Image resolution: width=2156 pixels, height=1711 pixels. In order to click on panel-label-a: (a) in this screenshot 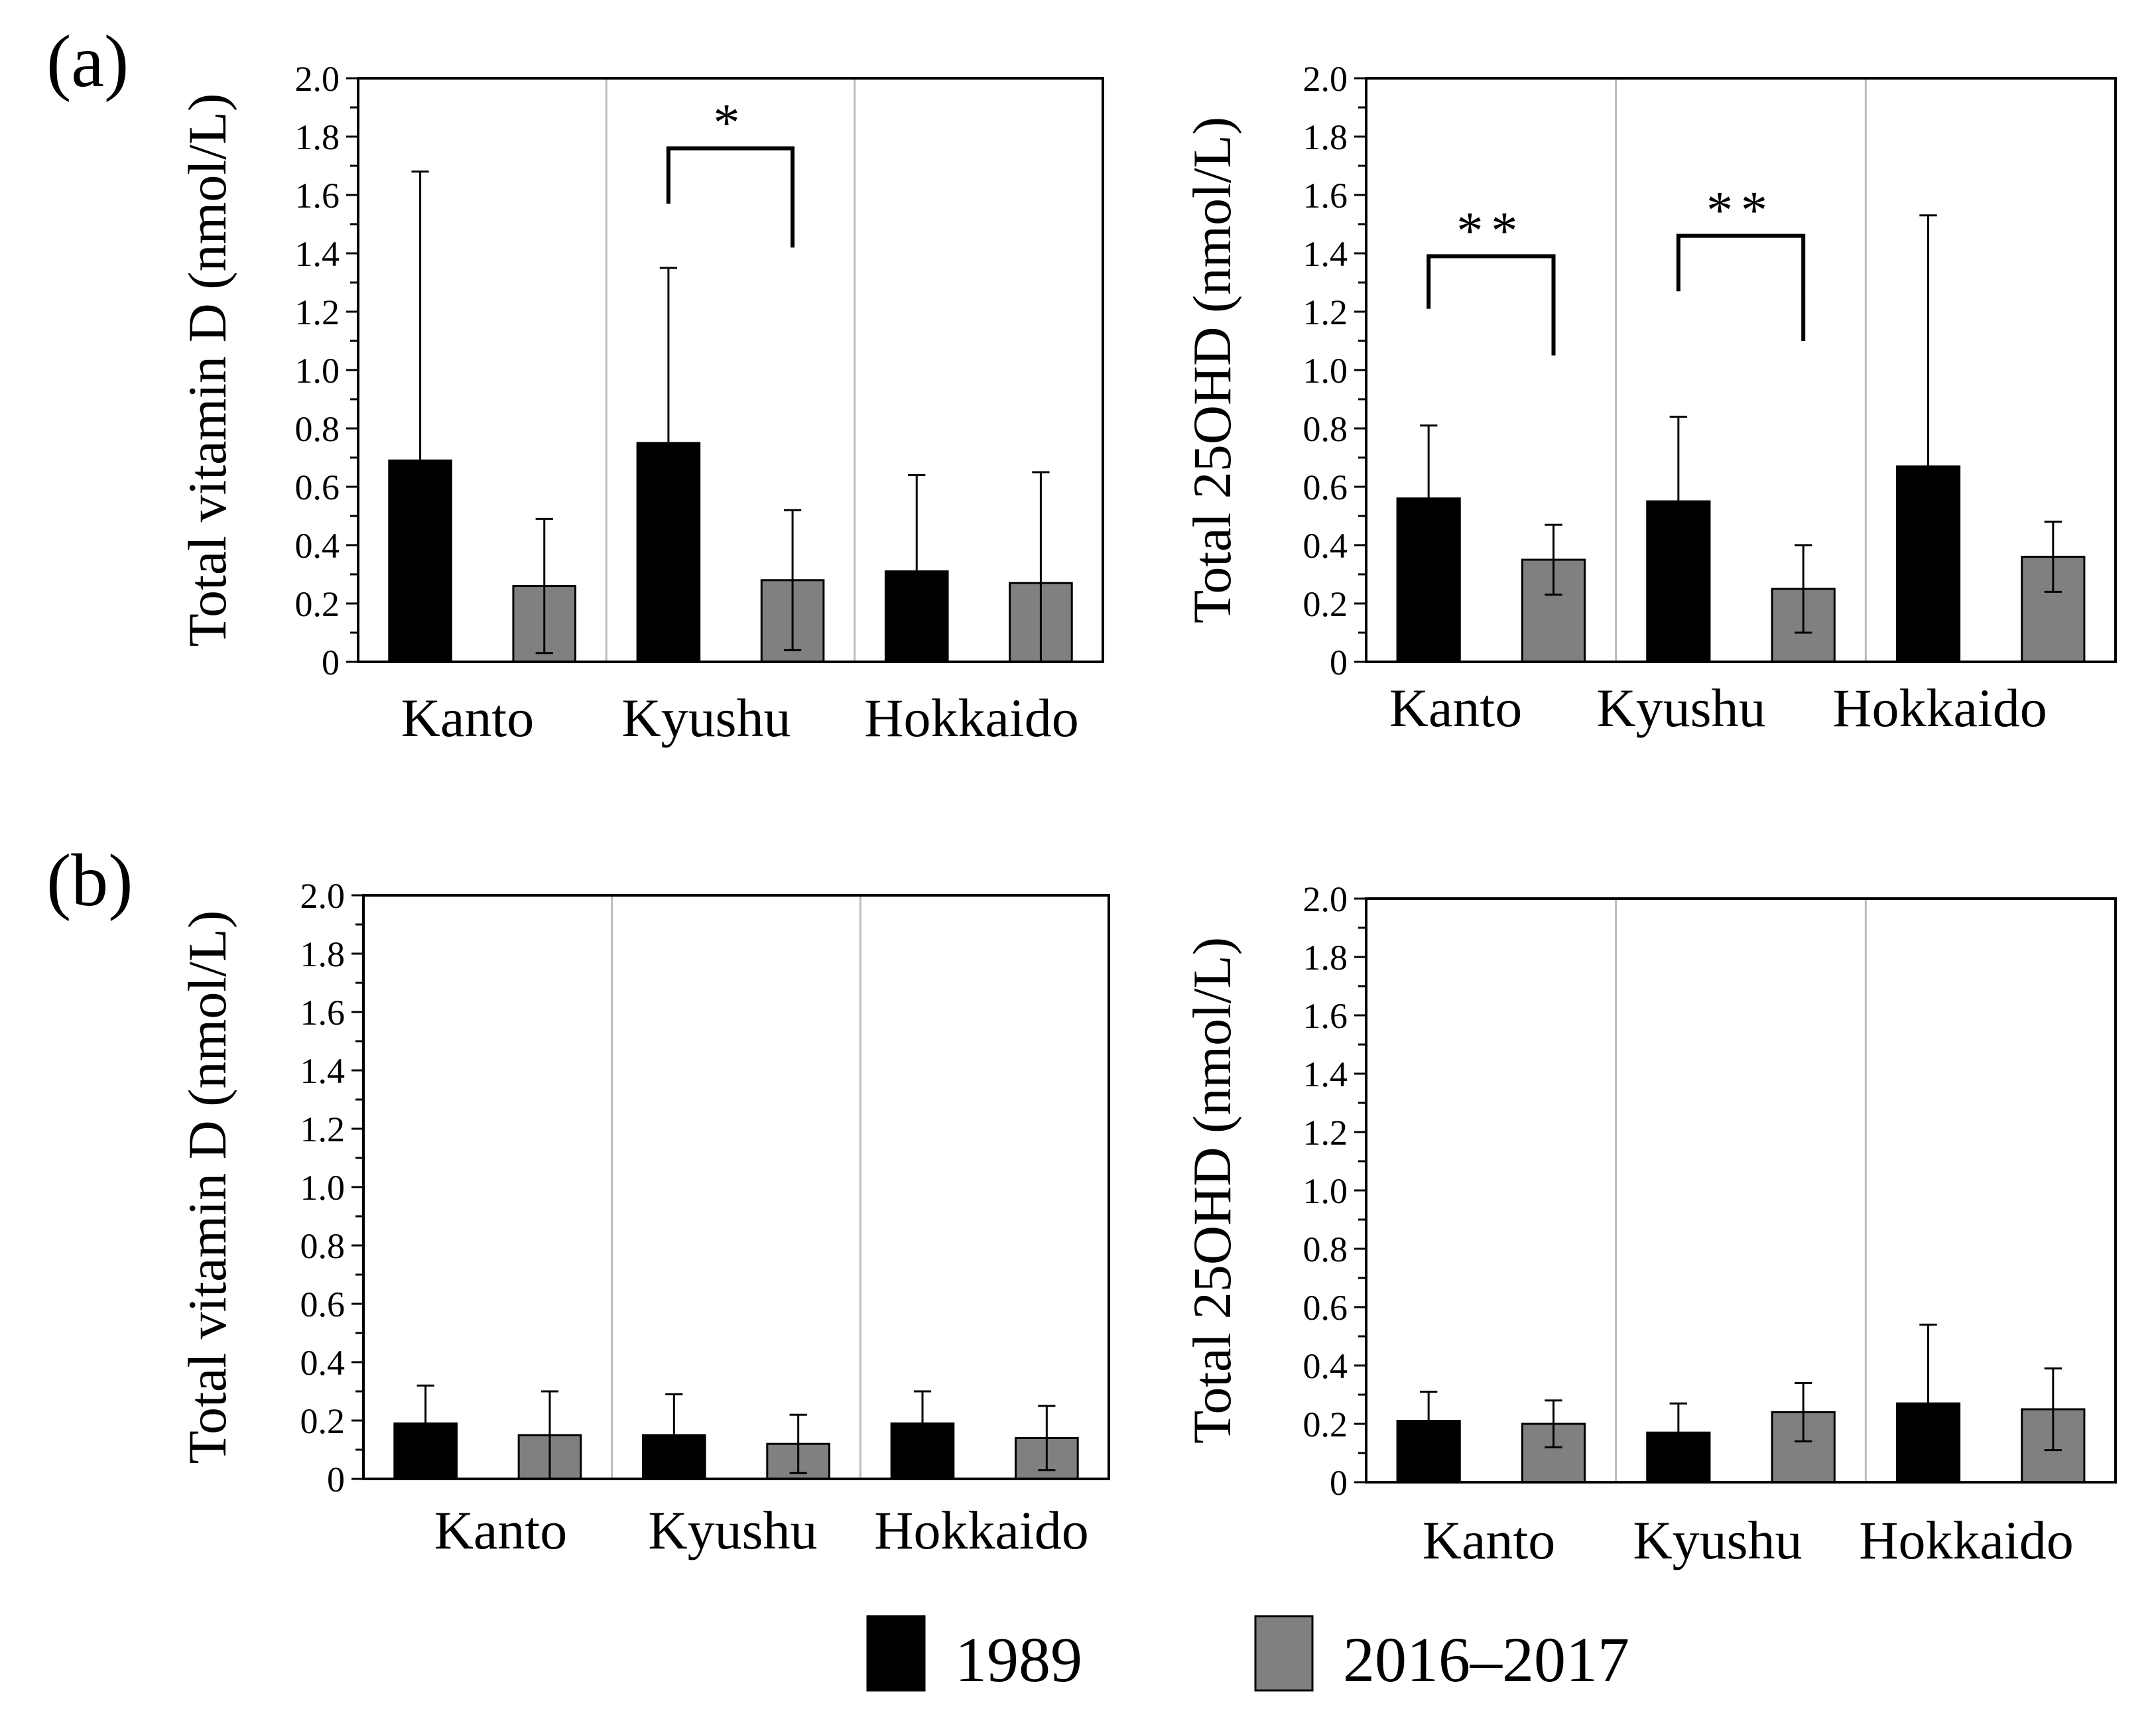, I will do `click(87, 62)`.